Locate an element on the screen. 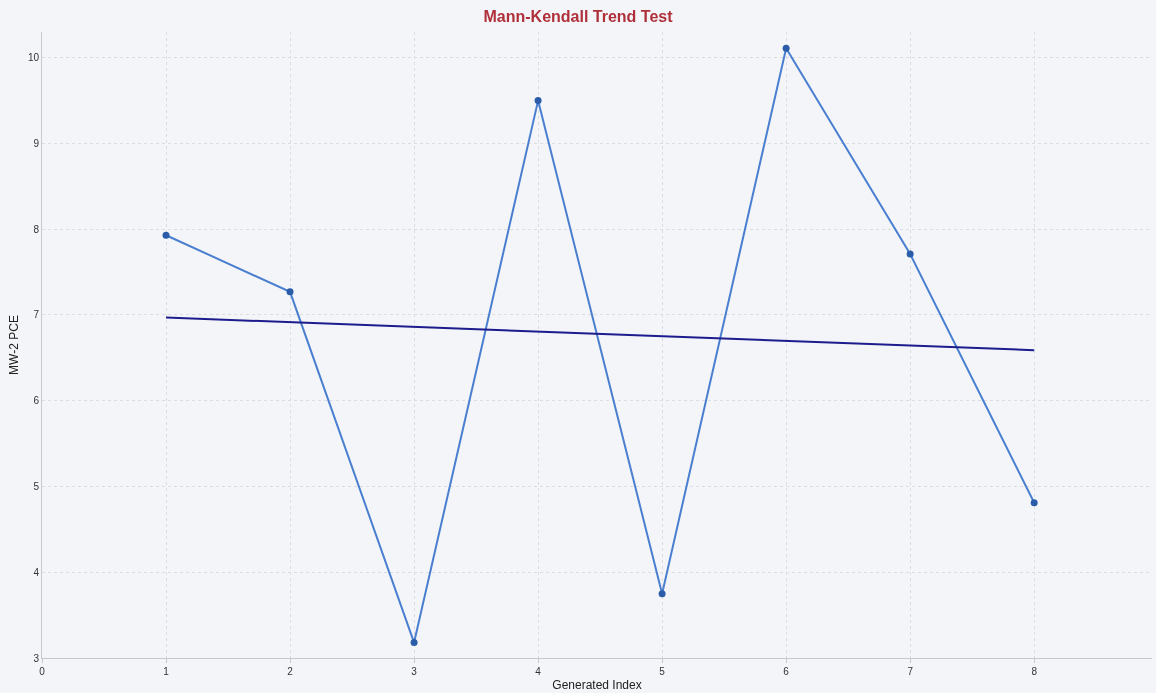 The width and height of the screenshot is (1156, 693). x-tick-label: 3 is located at coordinates (414, 671).